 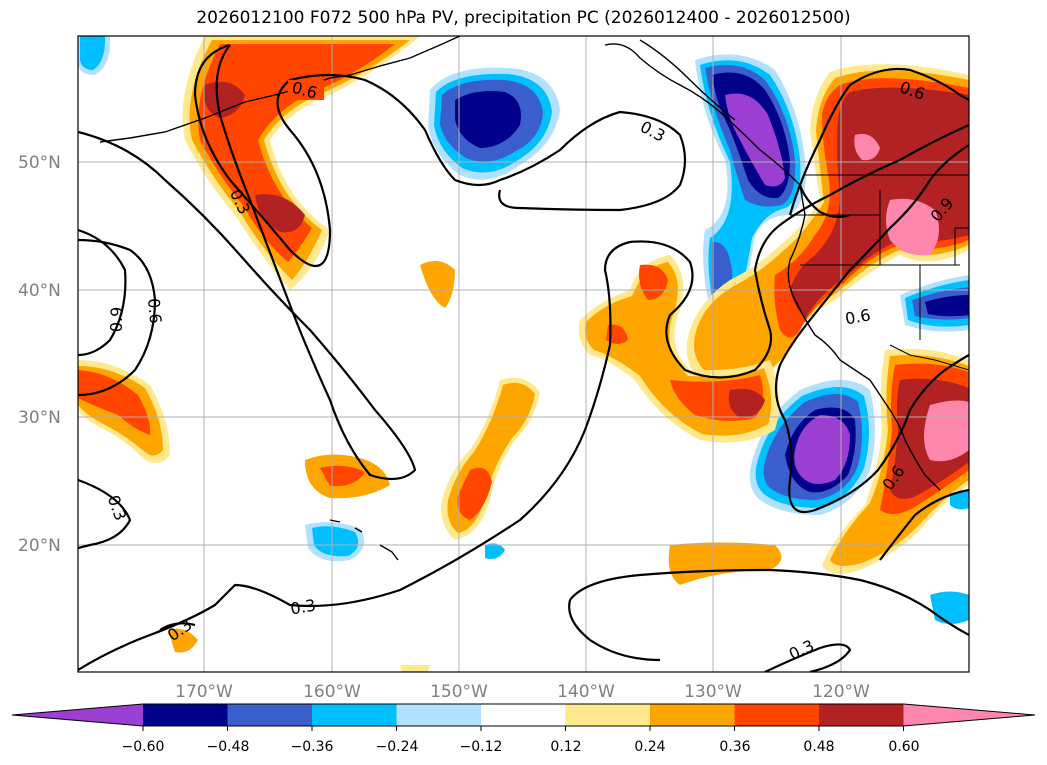 What do you see at coordinates (488, 119) in the screenshot?
I see `negative-anomaly-goa-core` at bounding box center [488, 119].